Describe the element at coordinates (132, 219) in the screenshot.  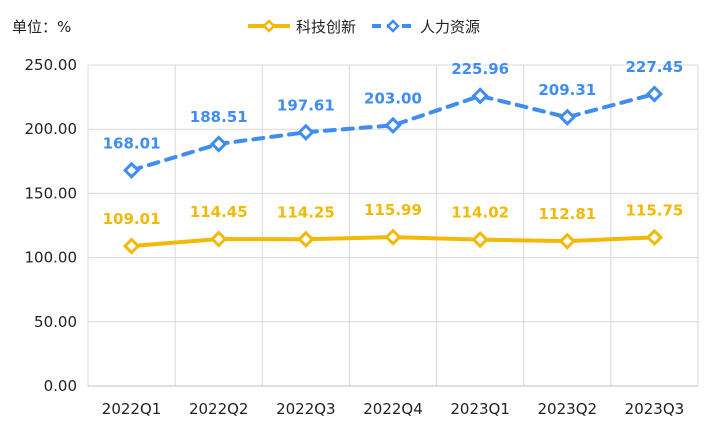
I see `data-label: 109.01` at that location.